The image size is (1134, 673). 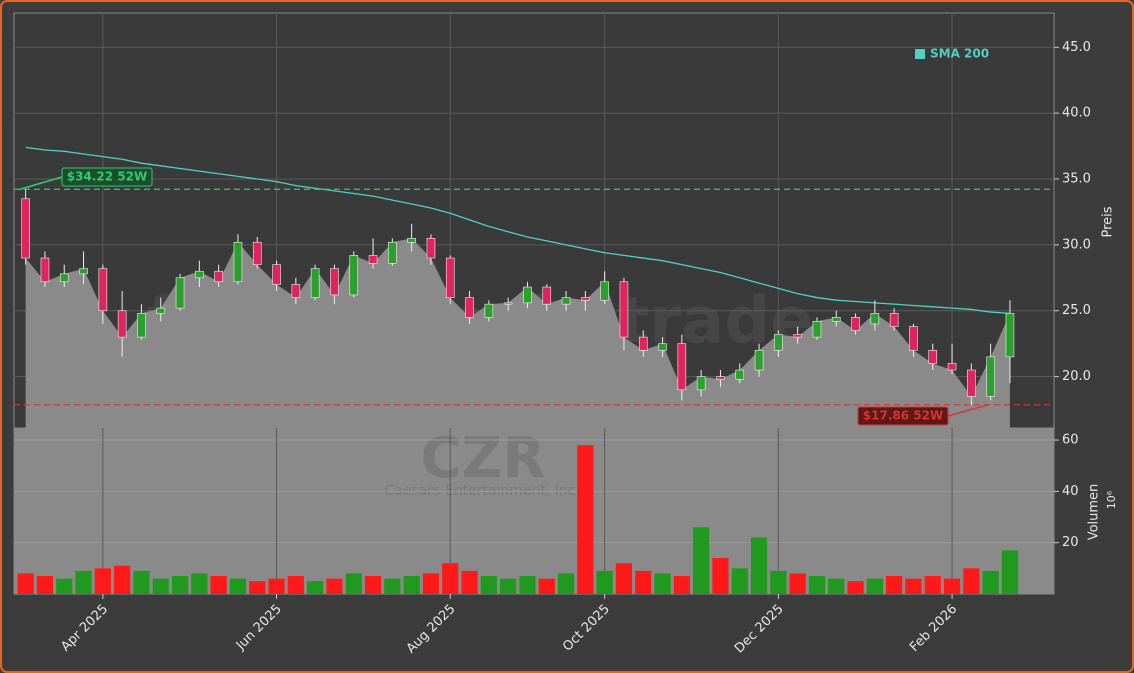 What do you see at coordinates (1094, 512) in the screenshot?
I see `y-axis-label: Volumen` at bounding box center [1094, 512].